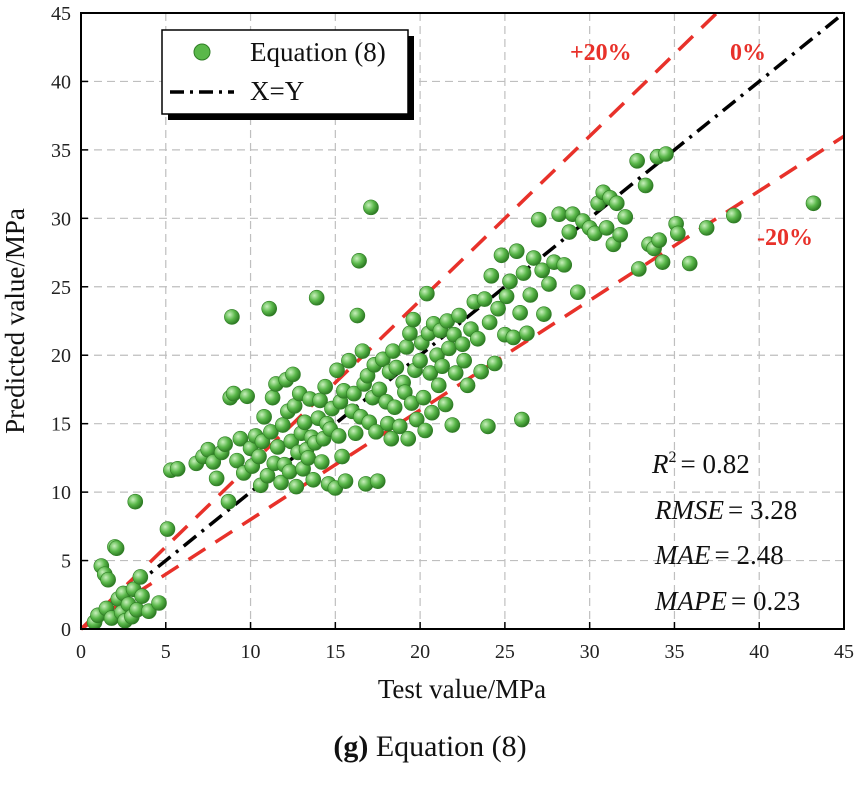 The width and height of the screenshot is (860, 786). I want to click on y-tick-label: 10, so click(61, 493).